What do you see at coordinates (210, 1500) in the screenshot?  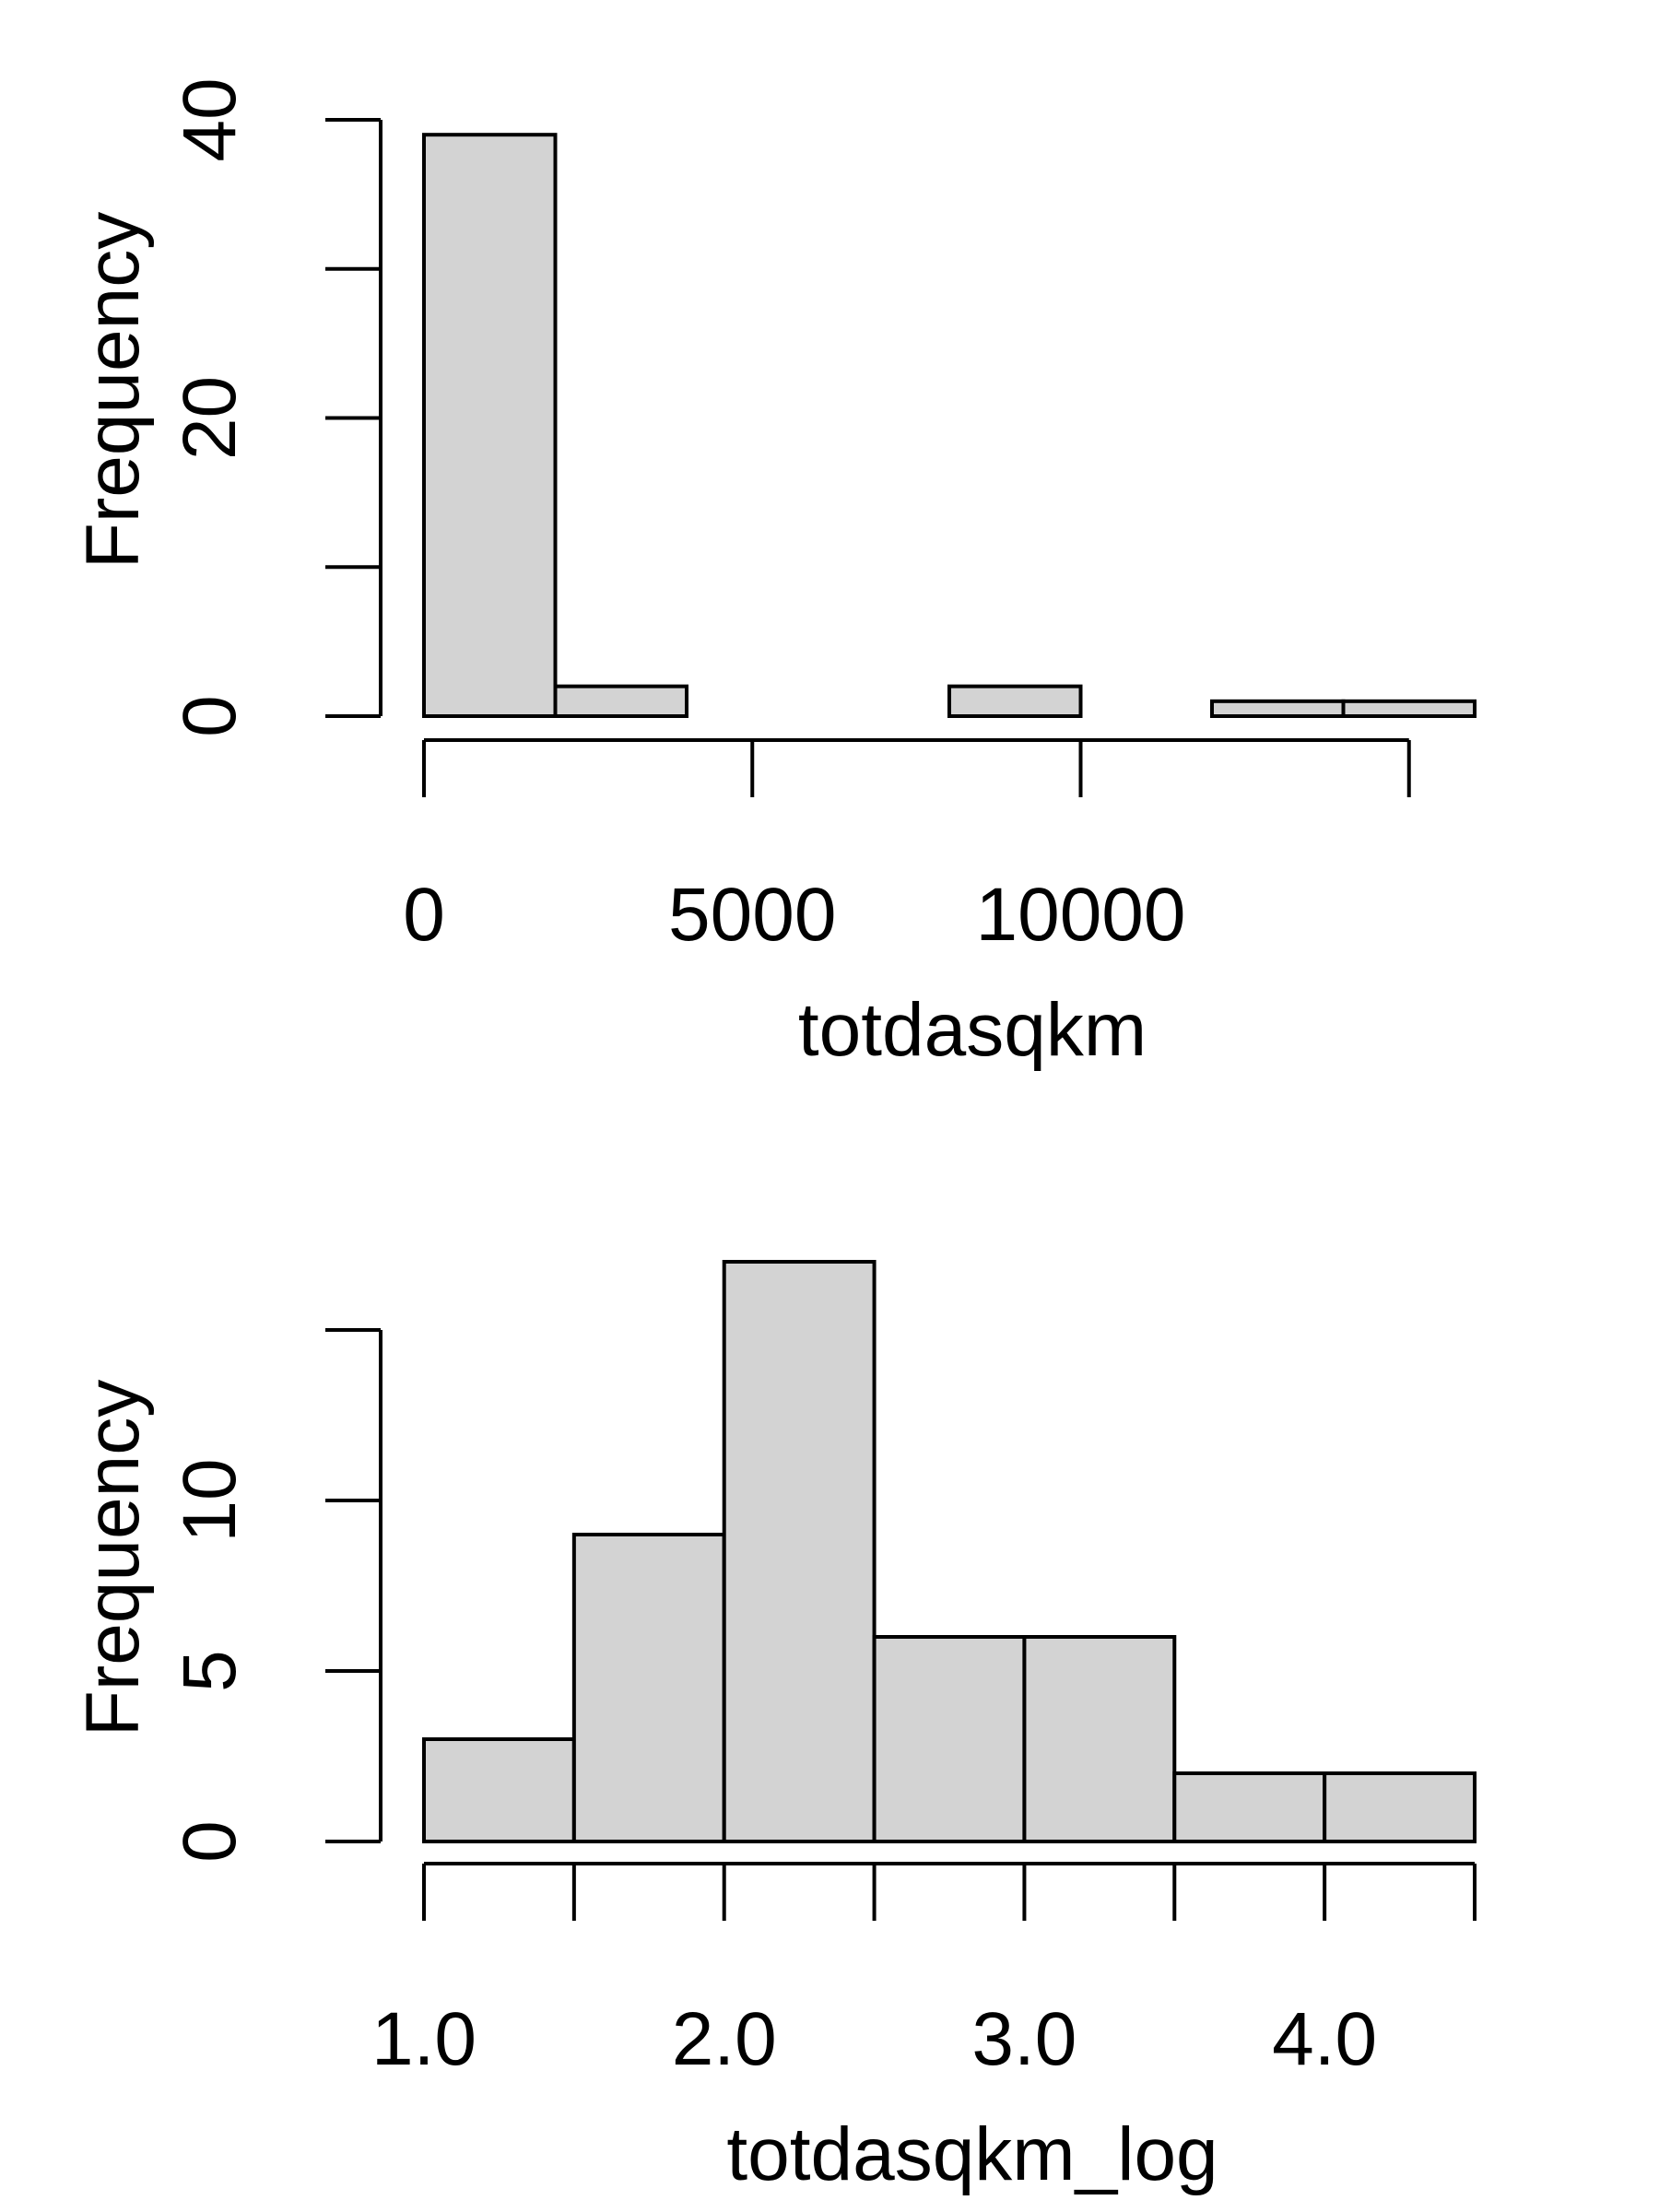 I see `y-tick-label: 10` at bounding box center [210, 1500].